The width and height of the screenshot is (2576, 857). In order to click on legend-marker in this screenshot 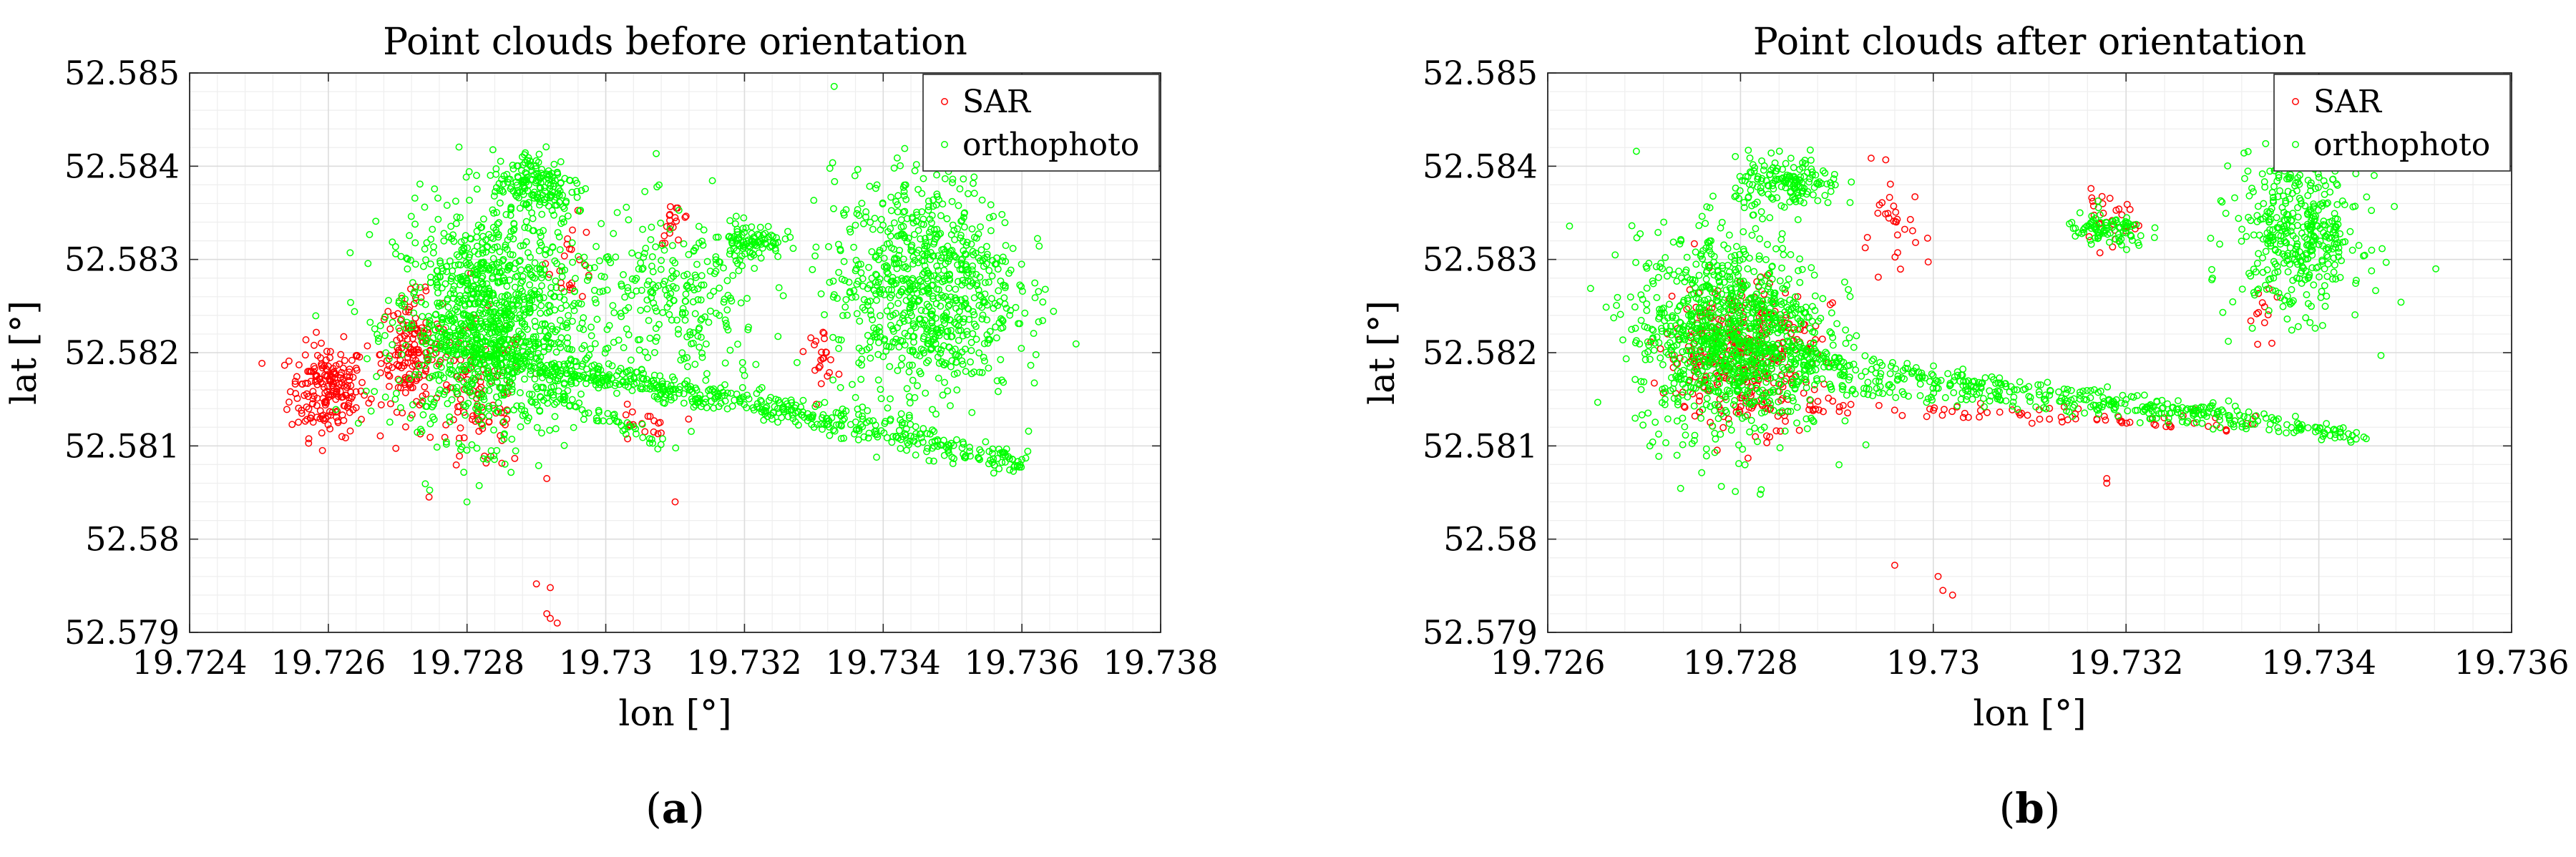, I will do `click(944, 102)`.